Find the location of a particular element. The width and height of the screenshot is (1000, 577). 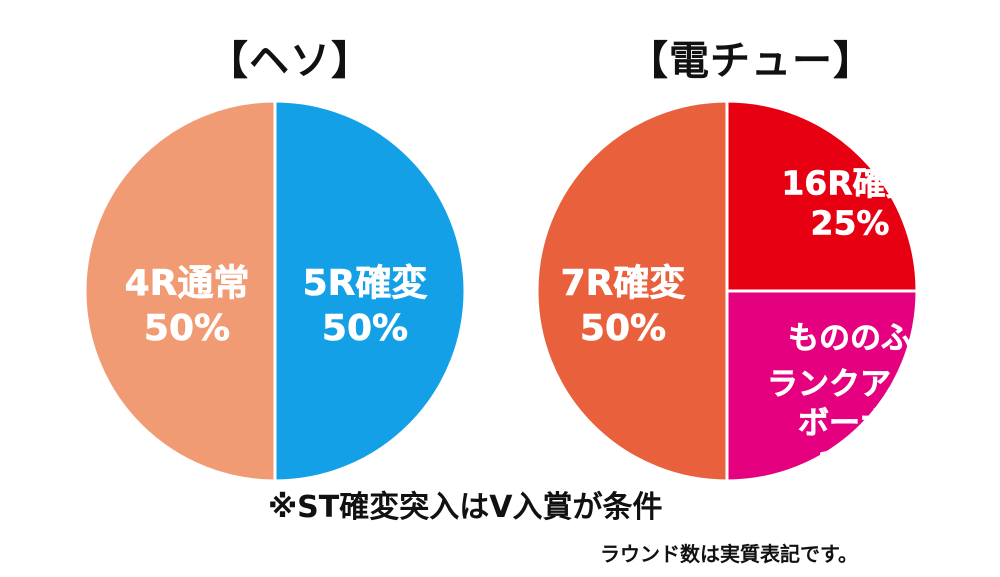

slice-label-0-0-0: 4R通常 is located at coordinates (187, 283).